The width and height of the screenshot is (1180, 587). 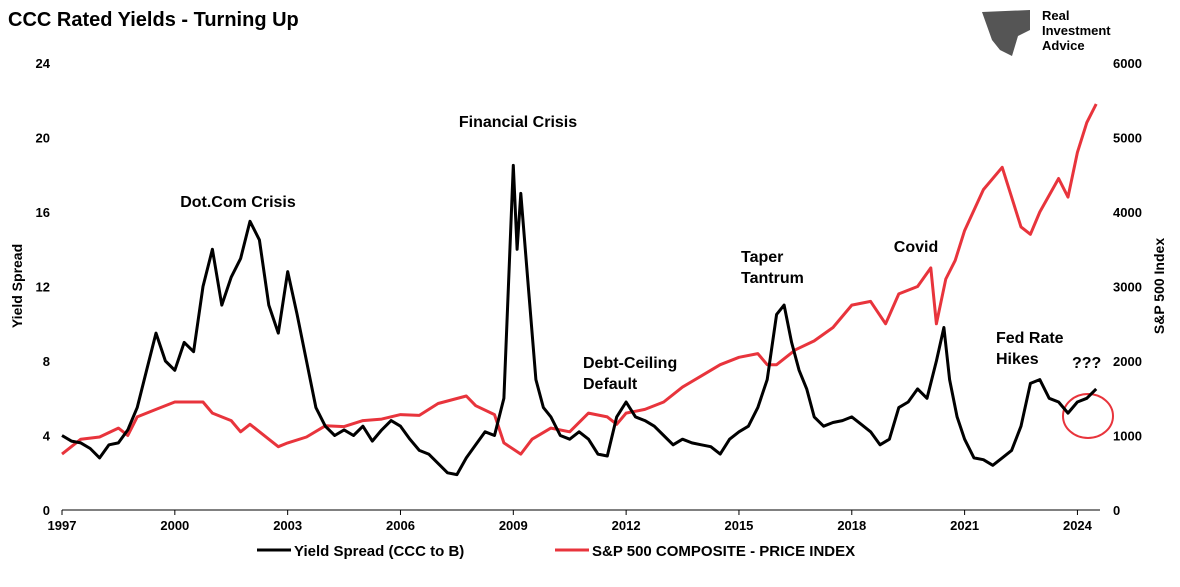 What do you see at coordinates (1088, 416) in the screenshot?
I see `highlight-circle` at bounding box center [1088, 416].